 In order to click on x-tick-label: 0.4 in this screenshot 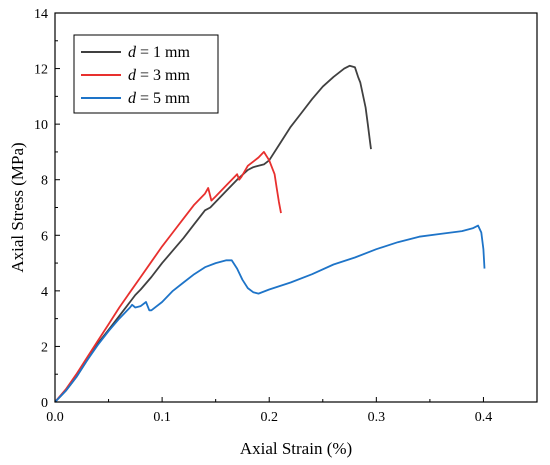, I will do `click(484, 417)`.